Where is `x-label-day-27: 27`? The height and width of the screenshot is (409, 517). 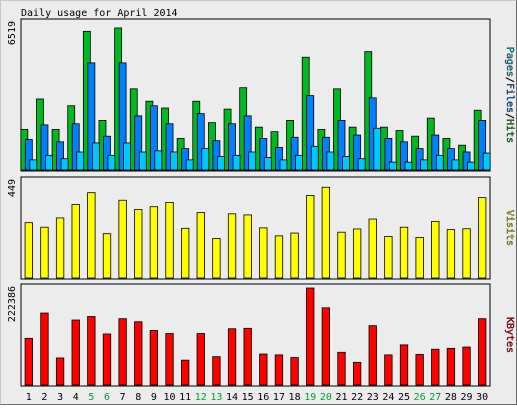
x-label-day-27: 27 is located at coordinates (435, 397).